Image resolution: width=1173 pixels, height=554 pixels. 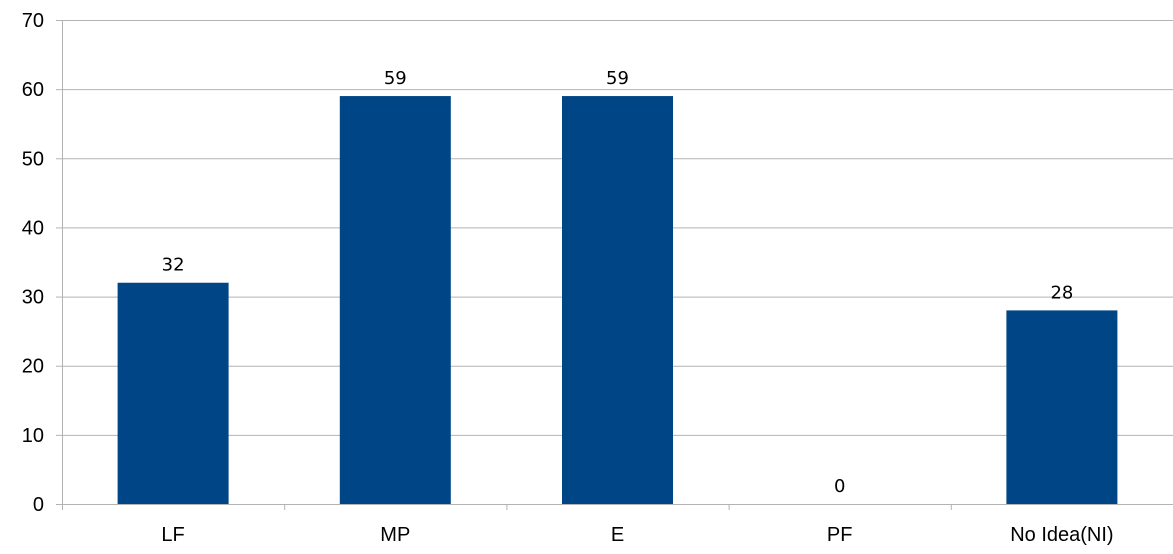 What do you see at coordinates (617, 535) in the screenshot?
I see `x-tick-label: E` at bounding box center [617, 535].